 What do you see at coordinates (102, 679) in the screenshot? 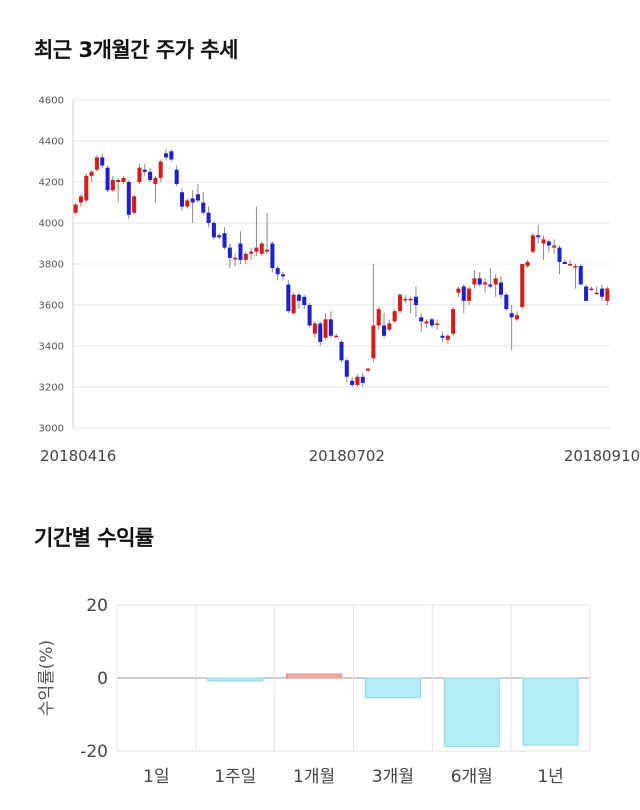
I see `returns-y-tick-label: 0` at bounding box center [102, 679].